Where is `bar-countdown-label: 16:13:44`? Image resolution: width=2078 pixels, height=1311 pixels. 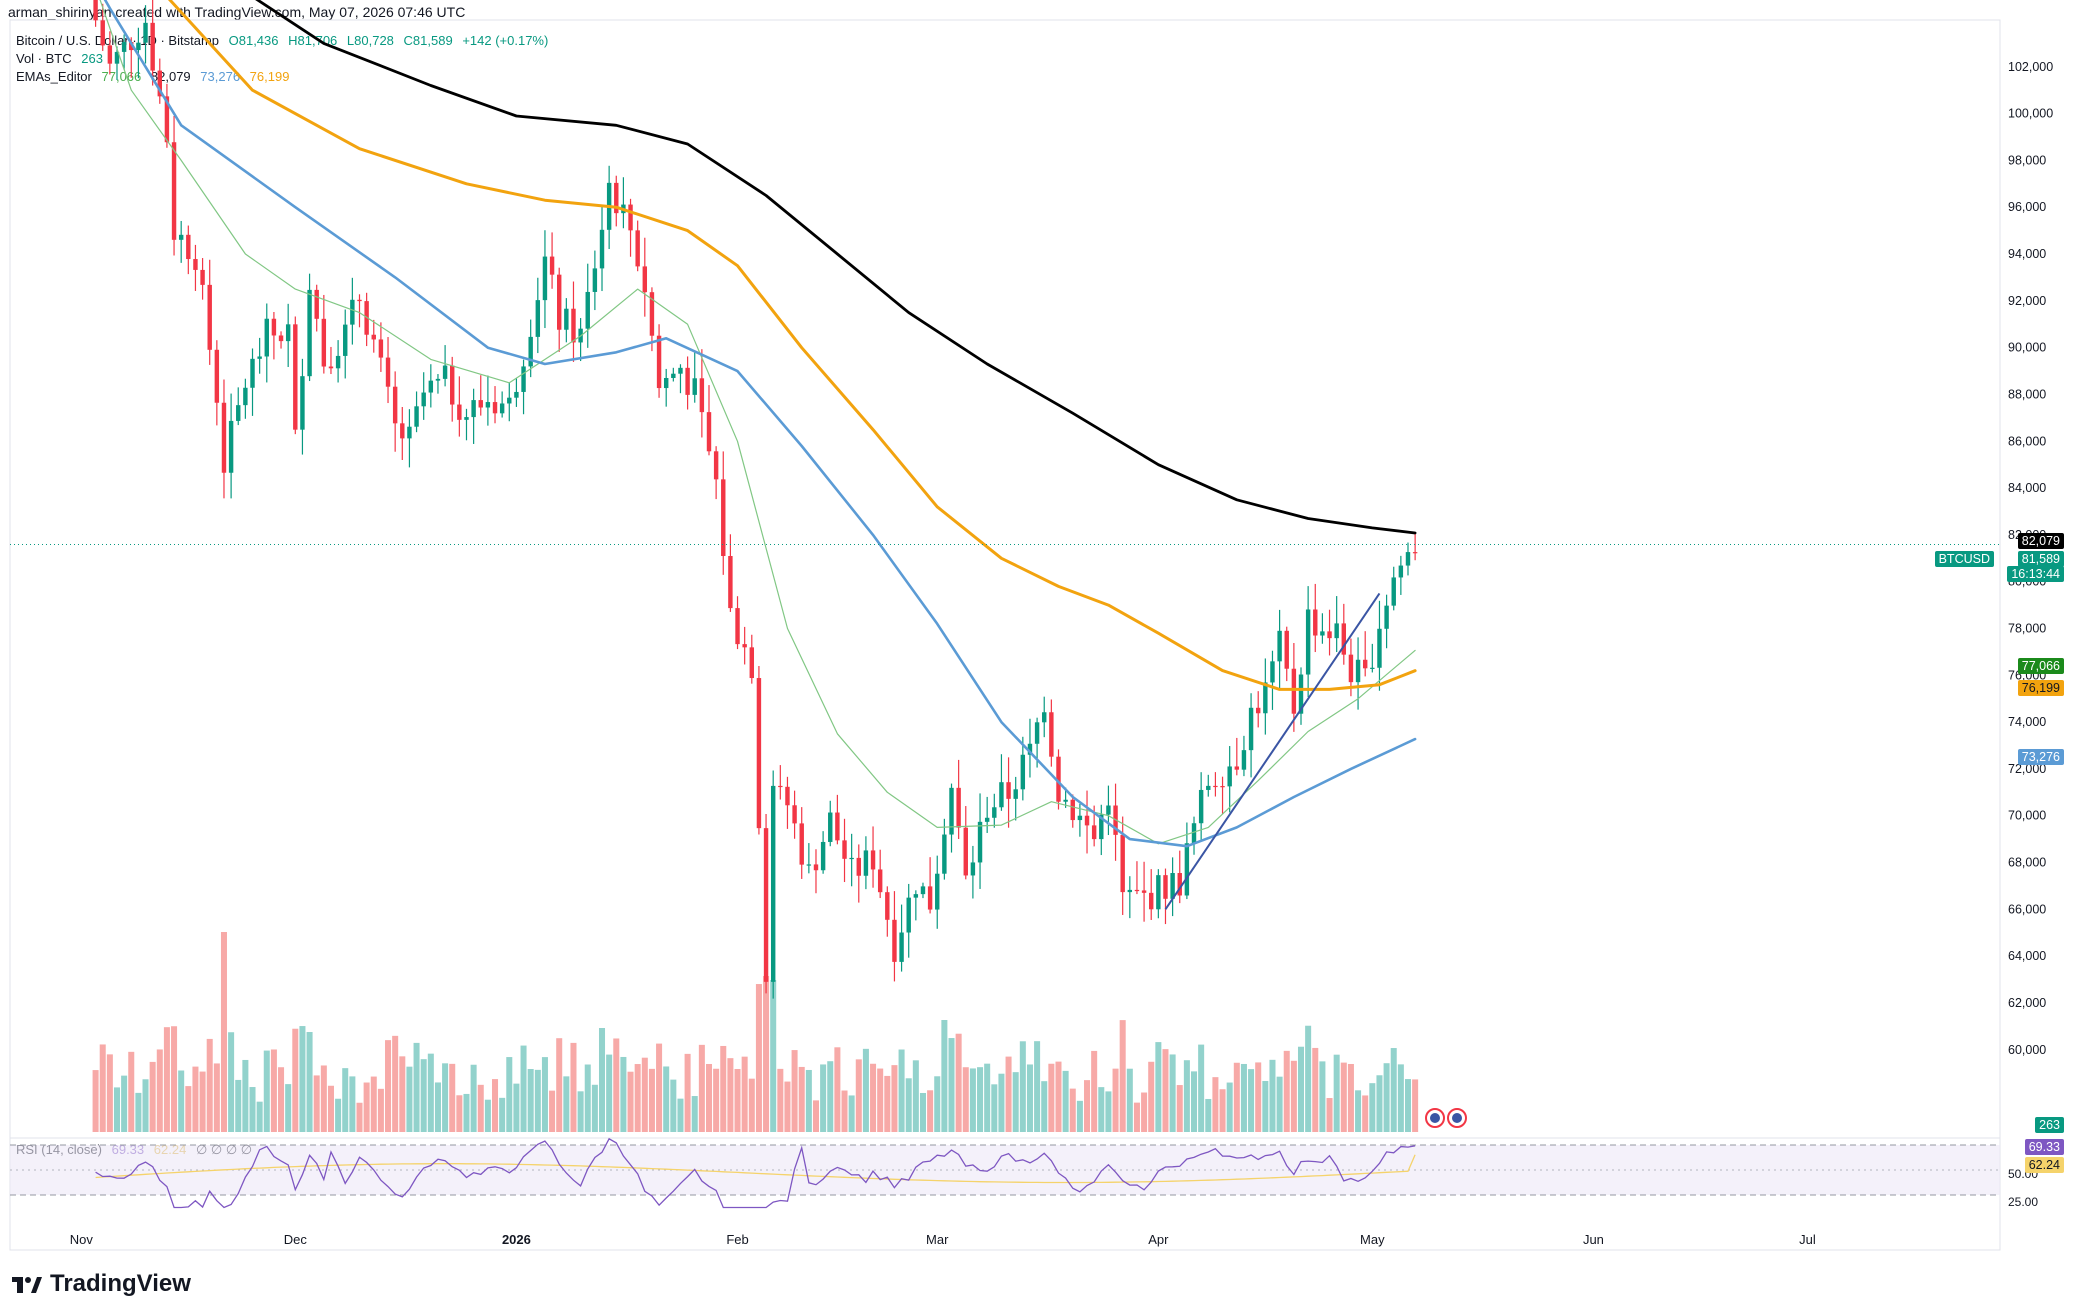
bar-countdown-label: 16:13:44 is located at coordinates (2035, 574).